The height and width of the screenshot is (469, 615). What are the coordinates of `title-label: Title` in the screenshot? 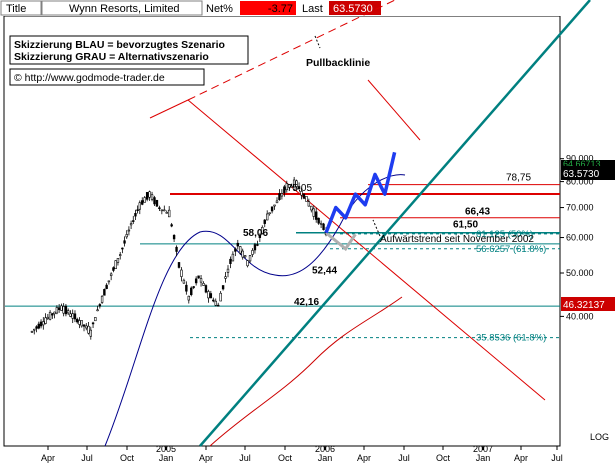 It's located at (16, 9).